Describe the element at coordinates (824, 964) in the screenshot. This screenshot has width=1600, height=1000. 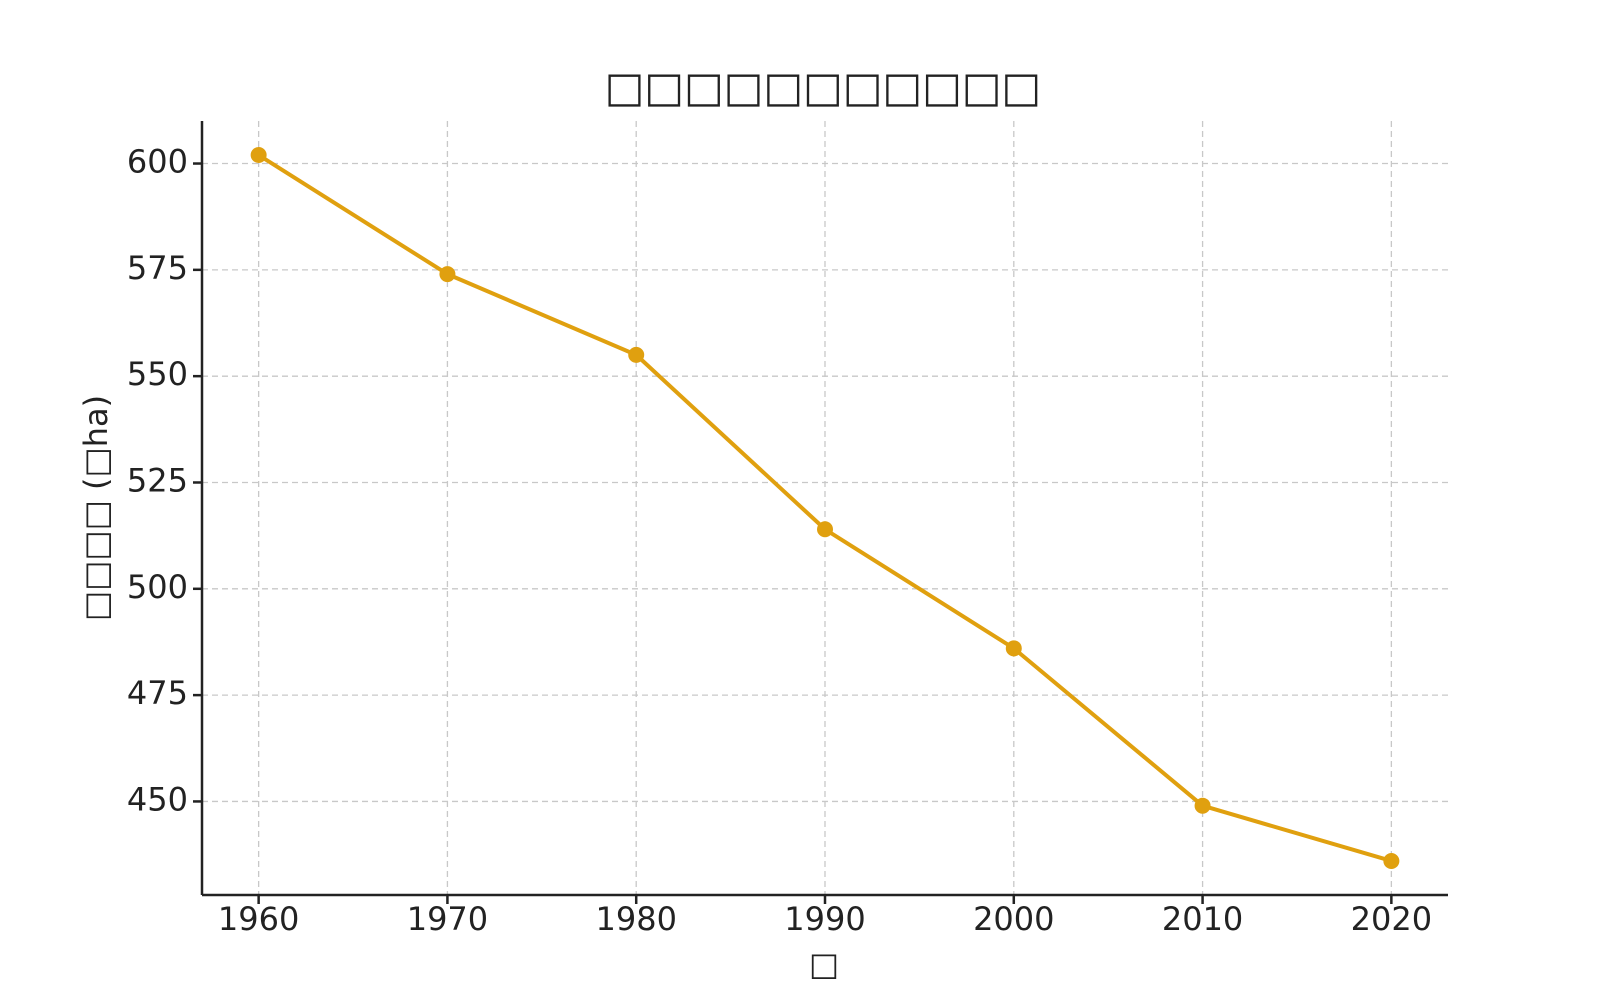
I see `x-axis-label: □` at that location.